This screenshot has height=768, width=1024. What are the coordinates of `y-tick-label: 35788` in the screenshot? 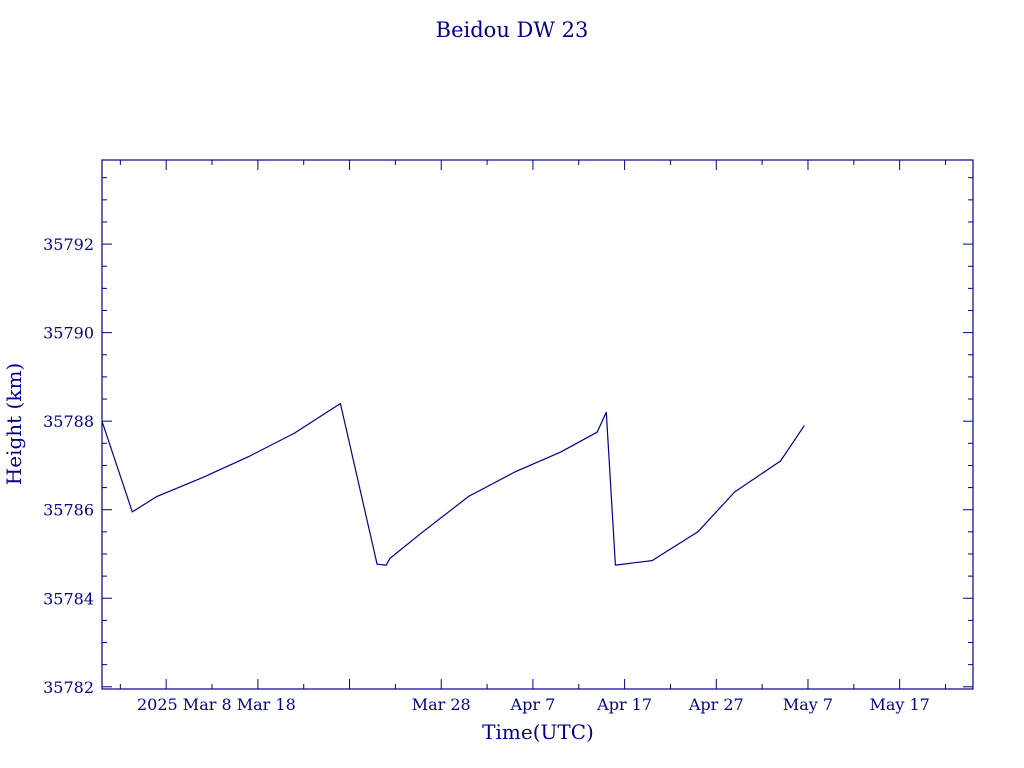 It's located at (68, 421).